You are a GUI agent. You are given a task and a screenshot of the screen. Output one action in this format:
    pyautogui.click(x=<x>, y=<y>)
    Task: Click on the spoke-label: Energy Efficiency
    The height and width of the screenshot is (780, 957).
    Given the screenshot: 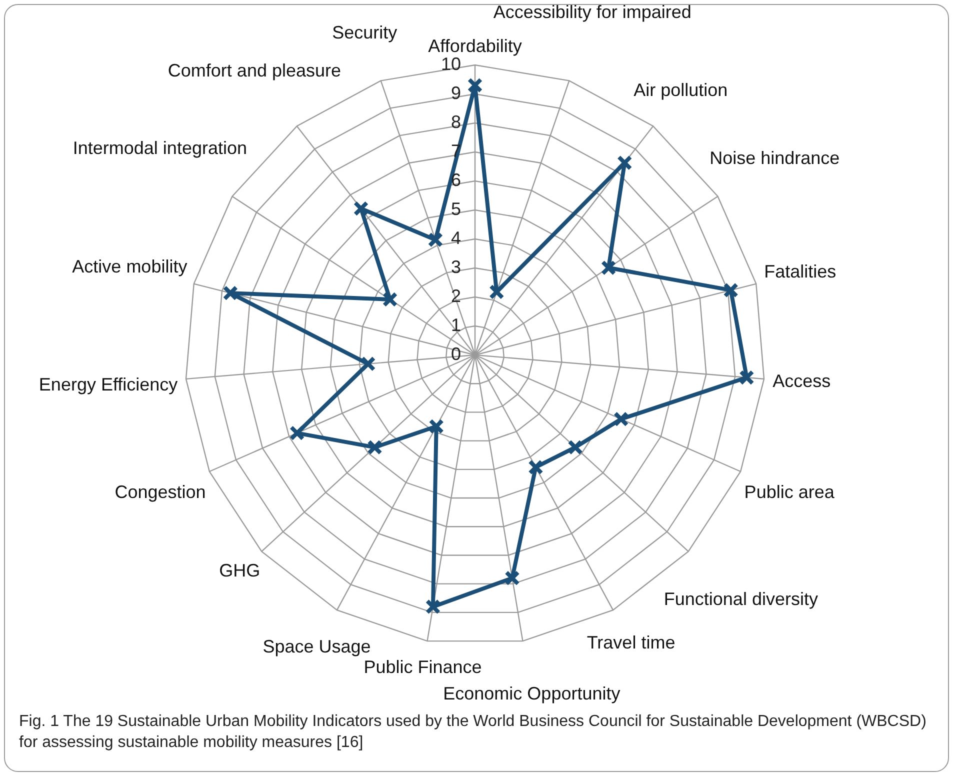 What is the action you would take?
    pyautogui.click(x=108, y=384)
    